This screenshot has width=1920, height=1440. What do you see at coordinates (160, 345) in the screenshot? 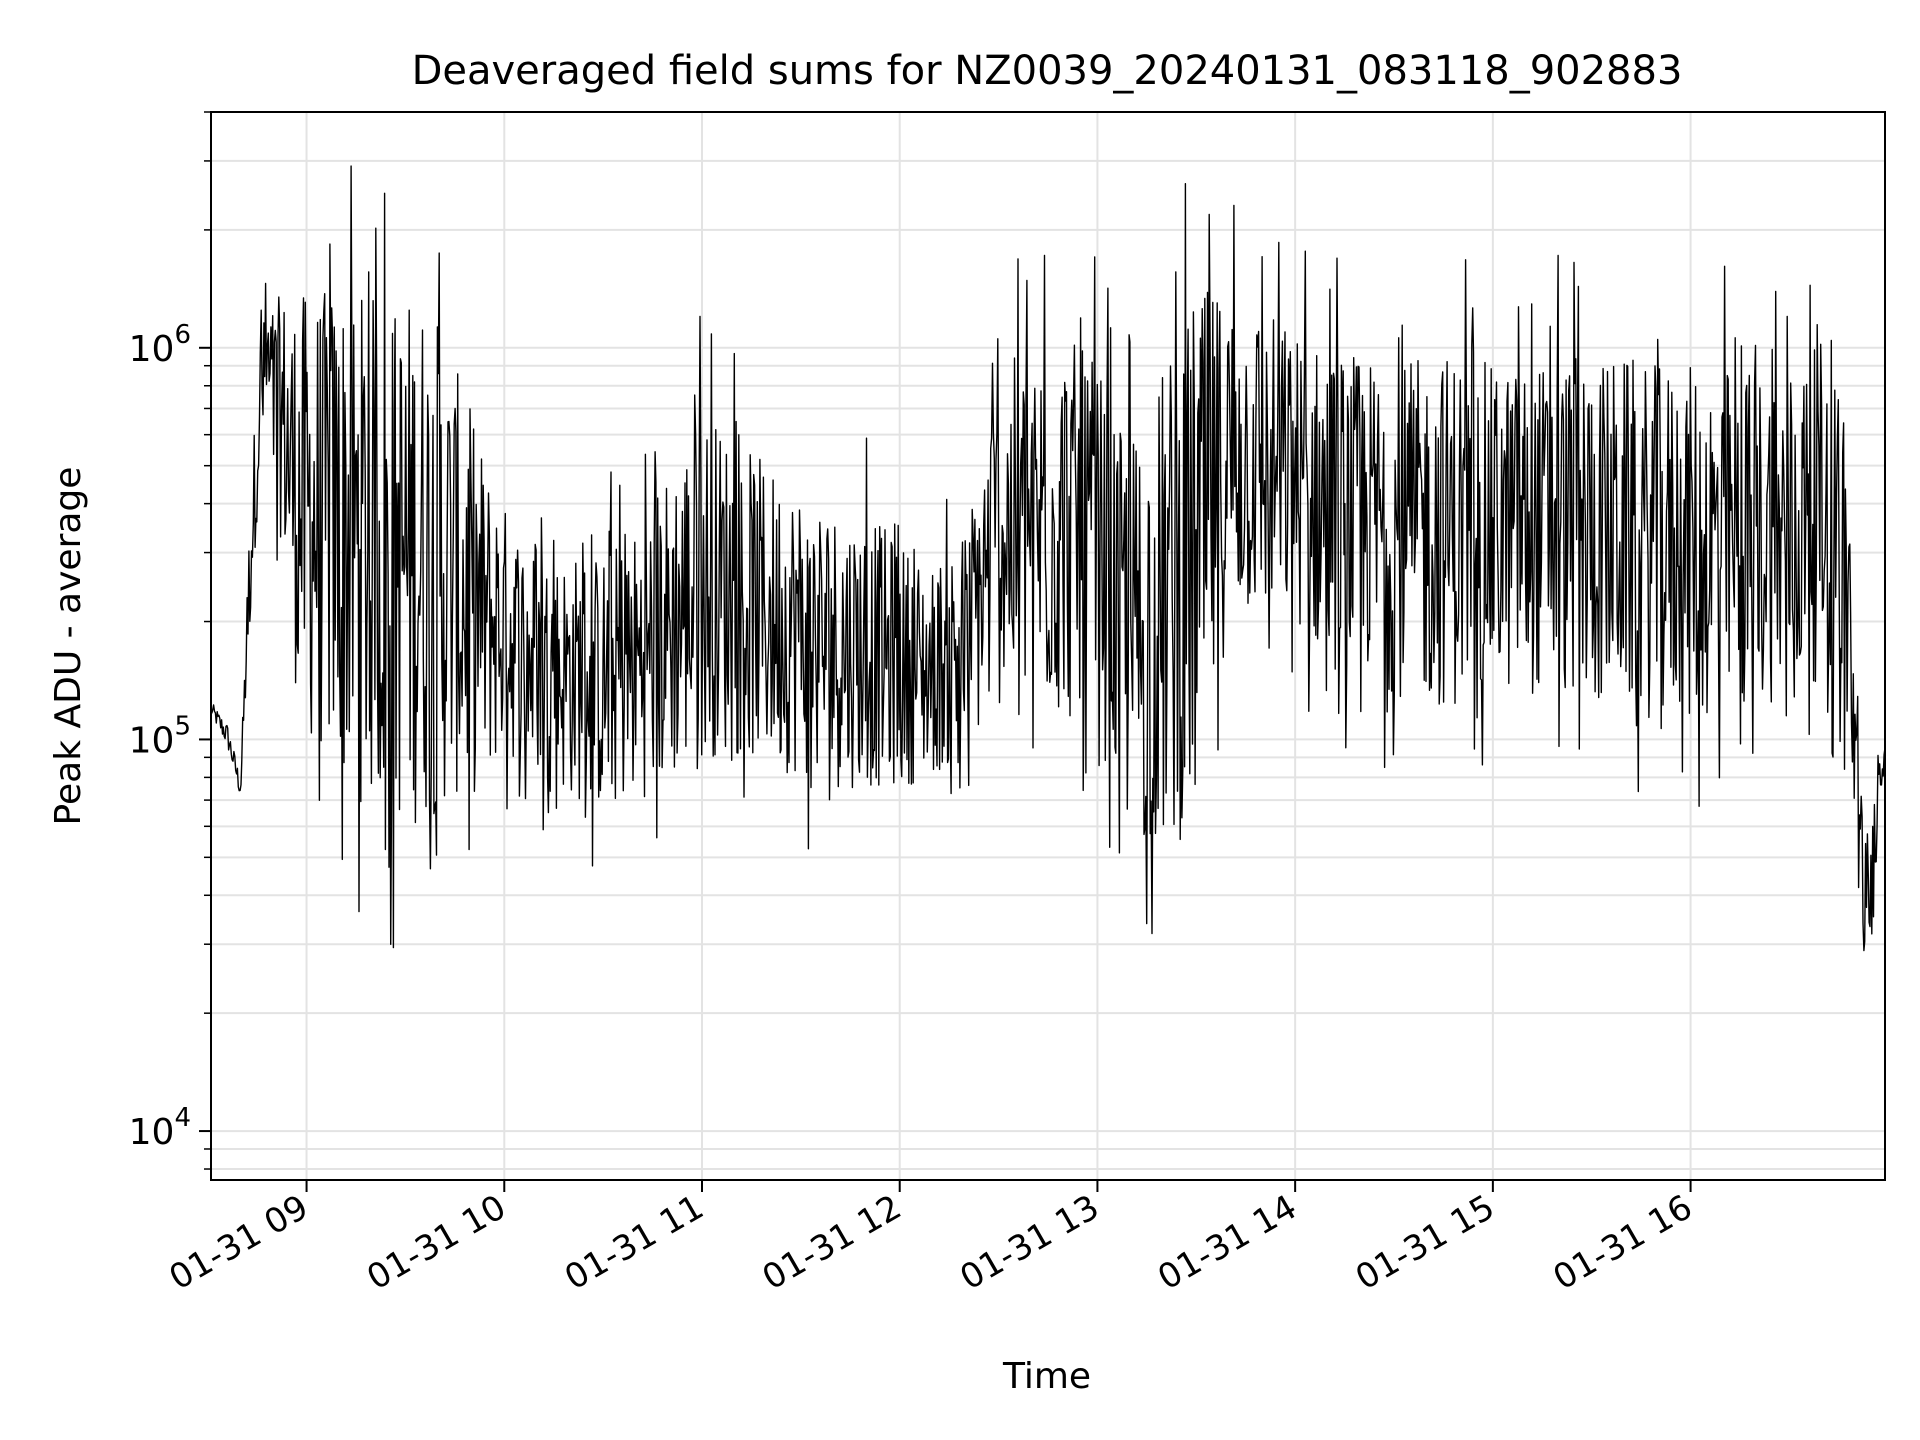
I see `y-tick-label: 10⁶` at bounding box center [160, 345].